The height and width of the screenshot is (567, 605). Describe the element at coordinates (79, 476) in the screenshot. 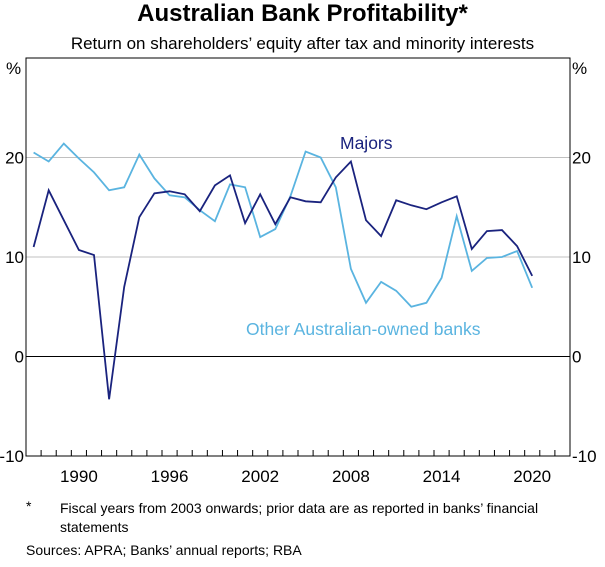

I see `x-tick-label: 1990` at that location.